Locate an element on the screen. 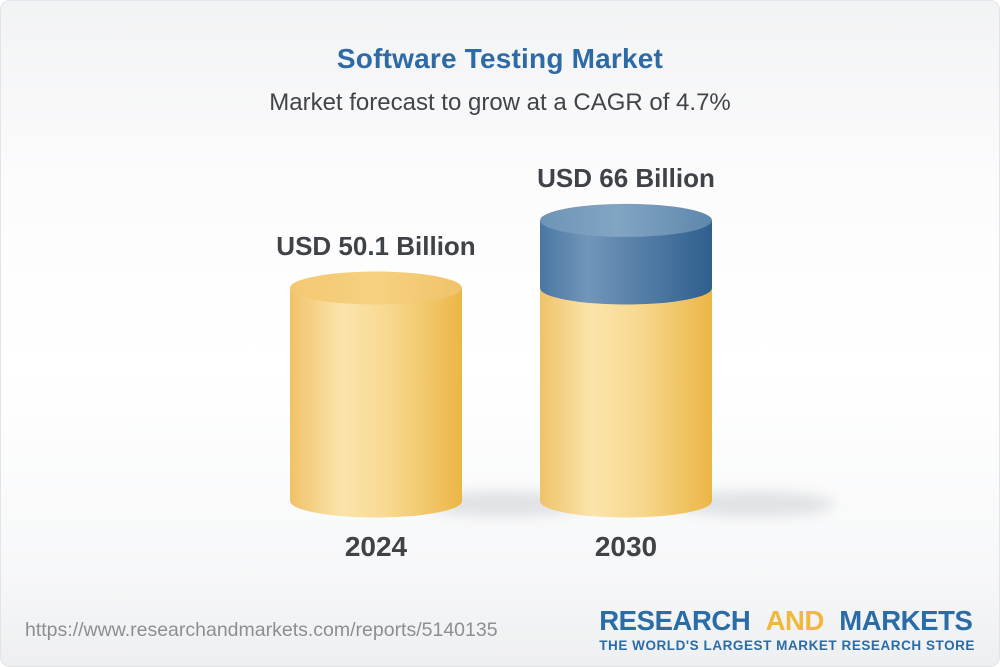 Image resolution: width=1000 pixels, height=667 pixels. logo-word-research: RESEARCH is located at coordinates (675, 620).